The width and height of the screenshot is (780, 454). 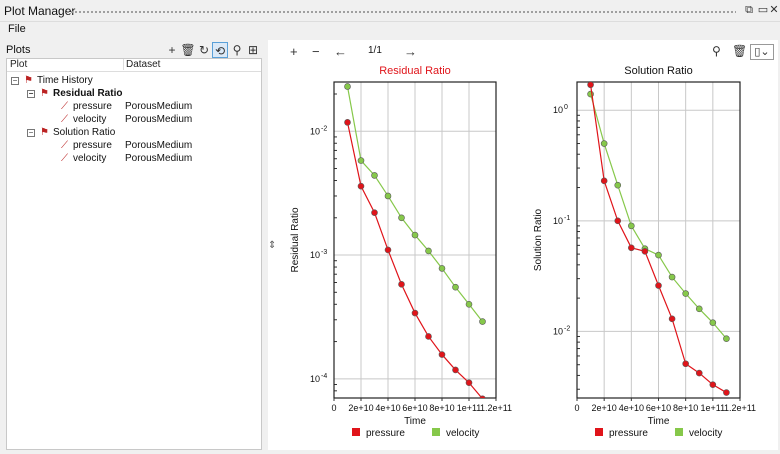 What do you see at coordinates (385, 433) in the screenshot?
I see `legend-label-pressure: pressure` at bounding box center [385, 433].